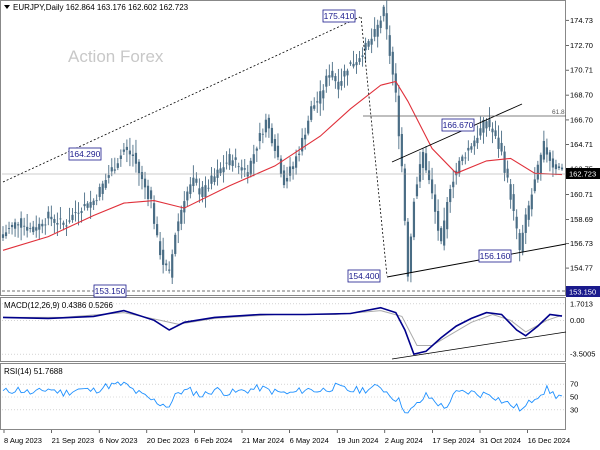 This screenshot has width=600, height=450. I want to click on x-tick-label: 6 Nov 2023, so click(118, 440).